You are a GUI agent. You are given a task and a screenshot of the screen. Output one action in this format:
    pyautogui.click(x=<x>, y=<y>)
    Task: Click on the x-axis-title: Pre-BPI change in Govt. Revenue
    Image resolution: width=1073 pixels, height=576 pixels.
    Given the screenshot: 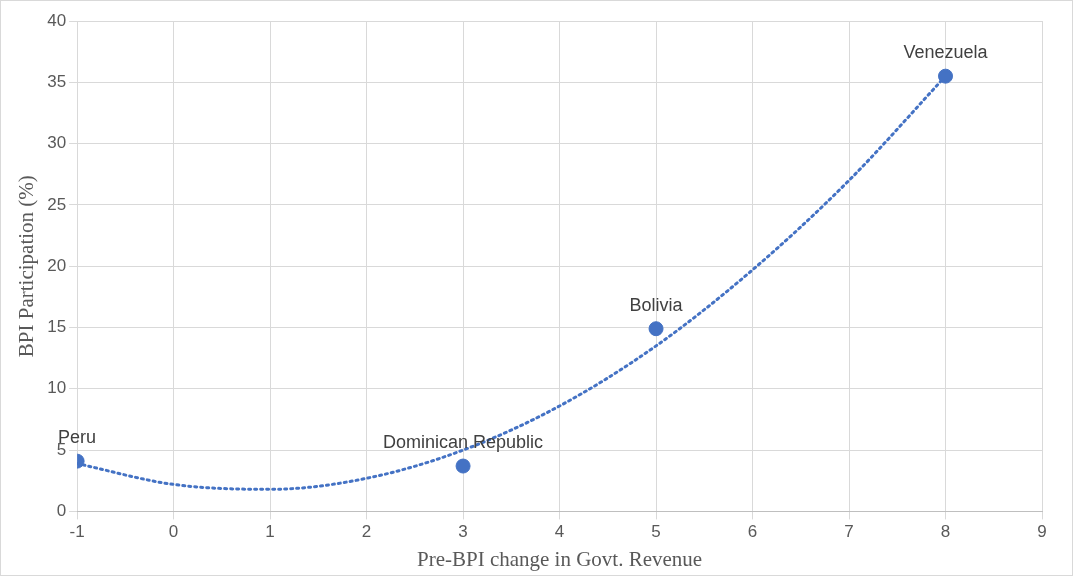 What is the action you would take?
    pyautogui.click(x=559, y=558)
    